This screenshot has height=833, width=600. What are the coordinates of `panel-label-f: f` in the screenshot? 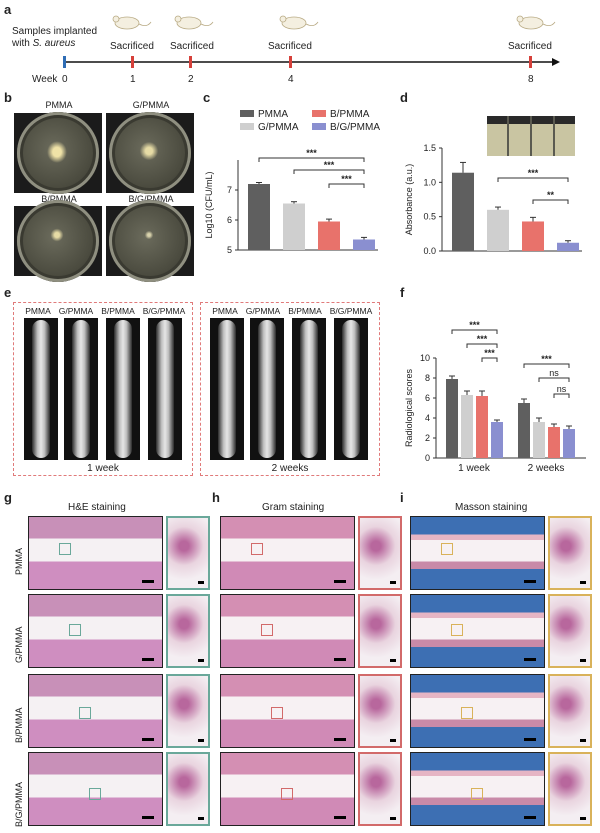 It's located at (402, 292).